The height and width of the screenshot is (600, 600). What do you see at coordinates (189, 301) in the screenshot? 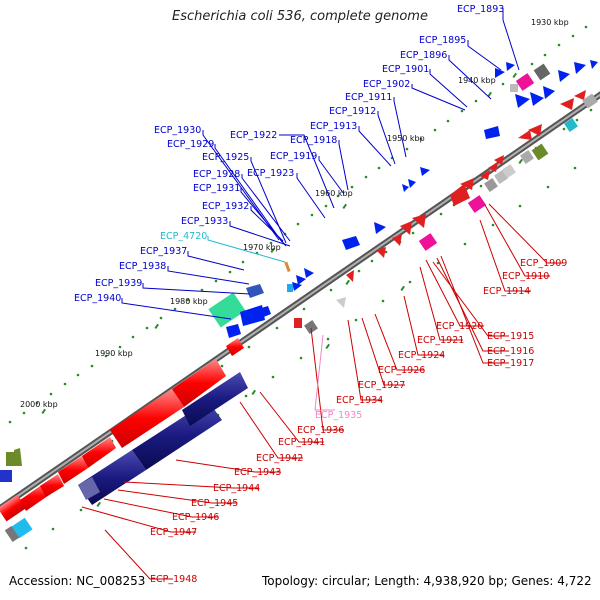
I see `kbp-label: 1980 kbp` at bounding box center [189, 301].